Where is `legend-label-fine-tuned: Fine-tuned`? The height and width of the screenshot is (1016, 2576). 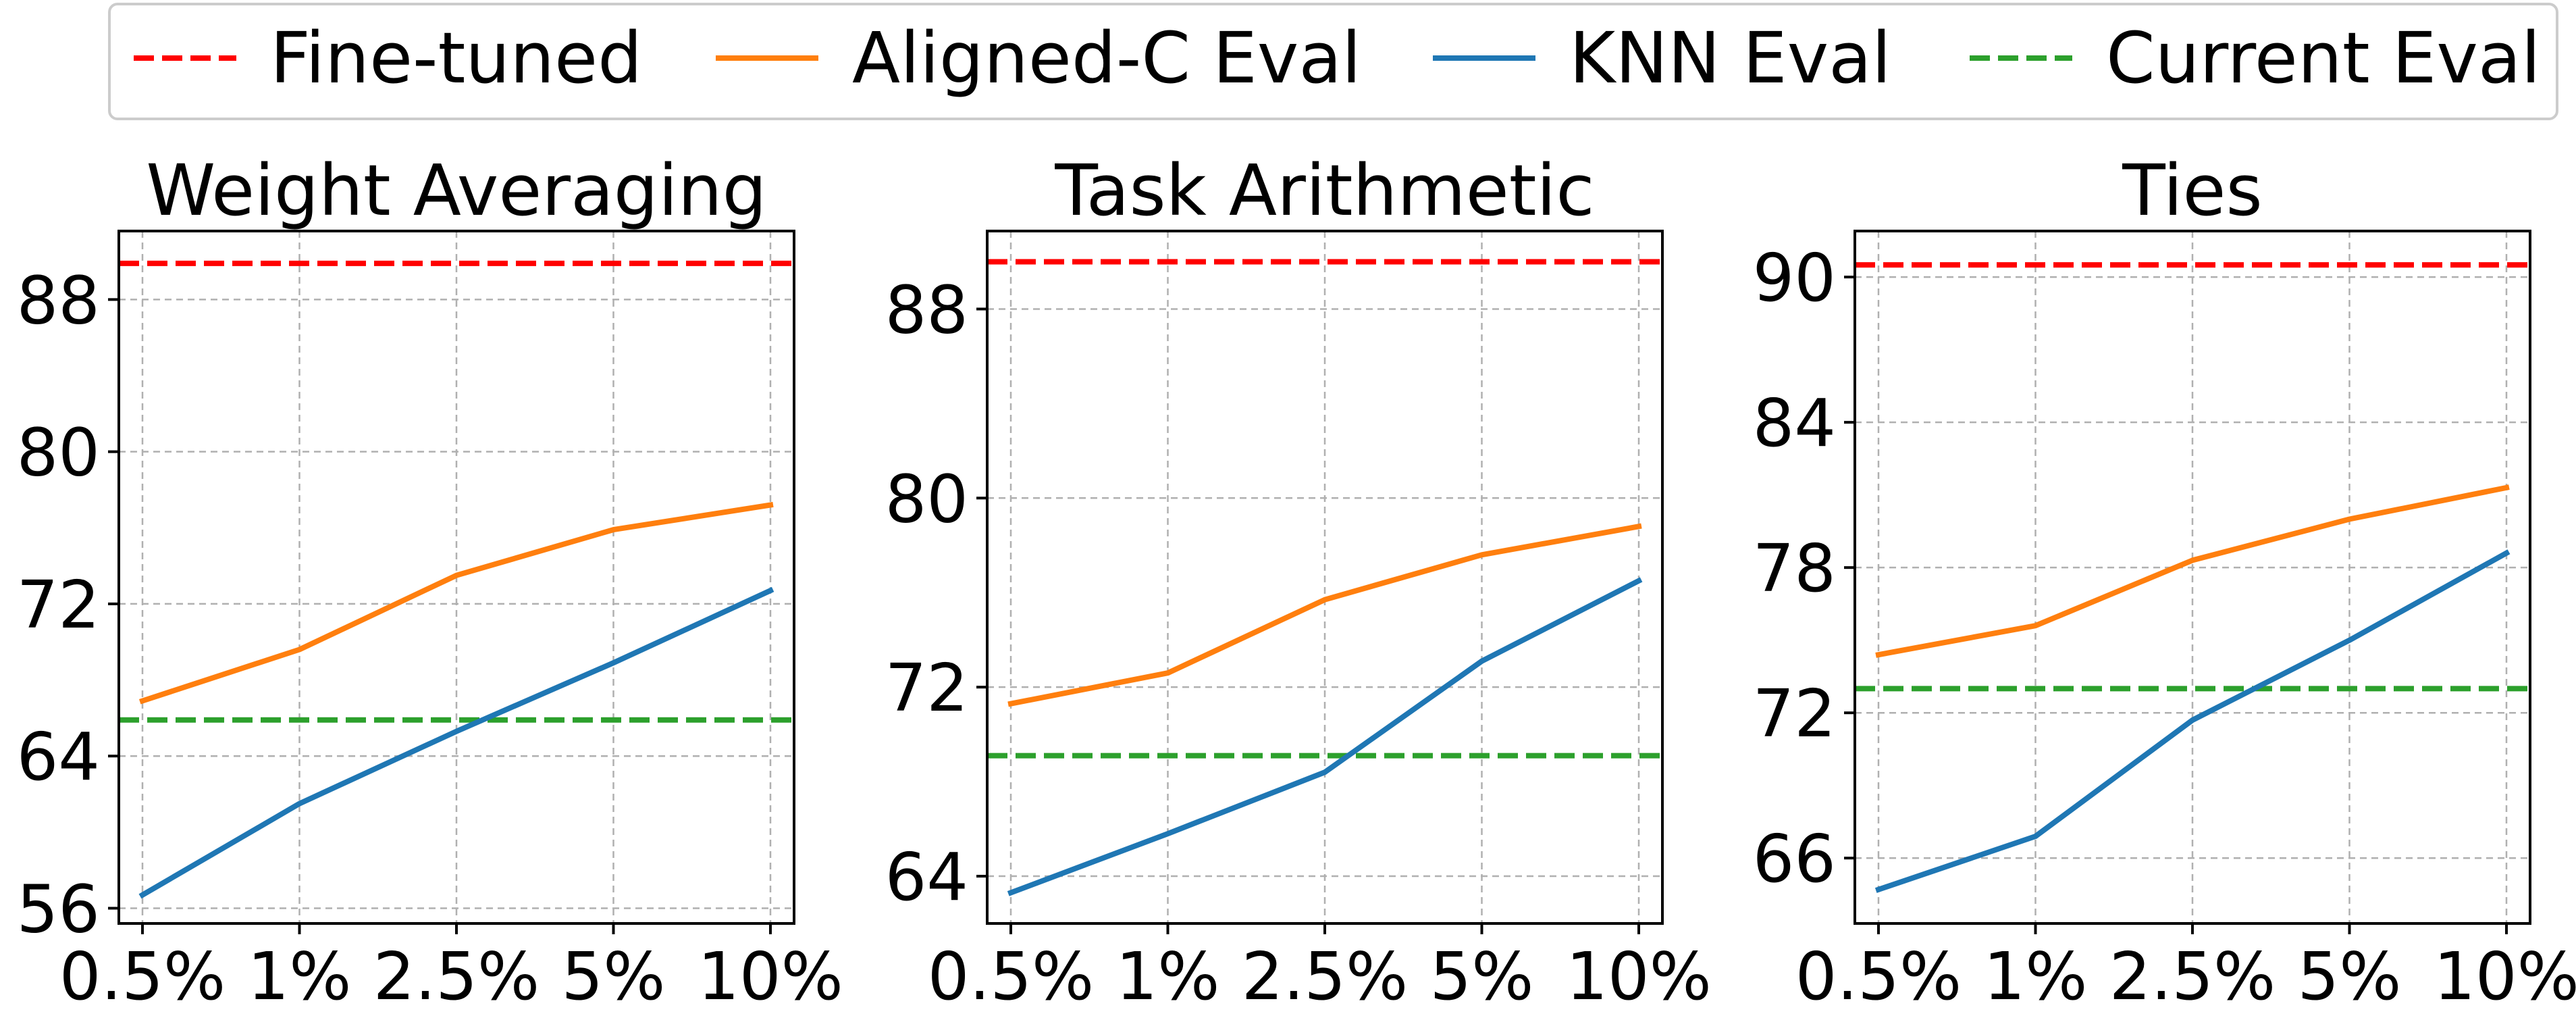
legend-label-fine-tuned: Fine-tuned is located at coordinates (456, 58).